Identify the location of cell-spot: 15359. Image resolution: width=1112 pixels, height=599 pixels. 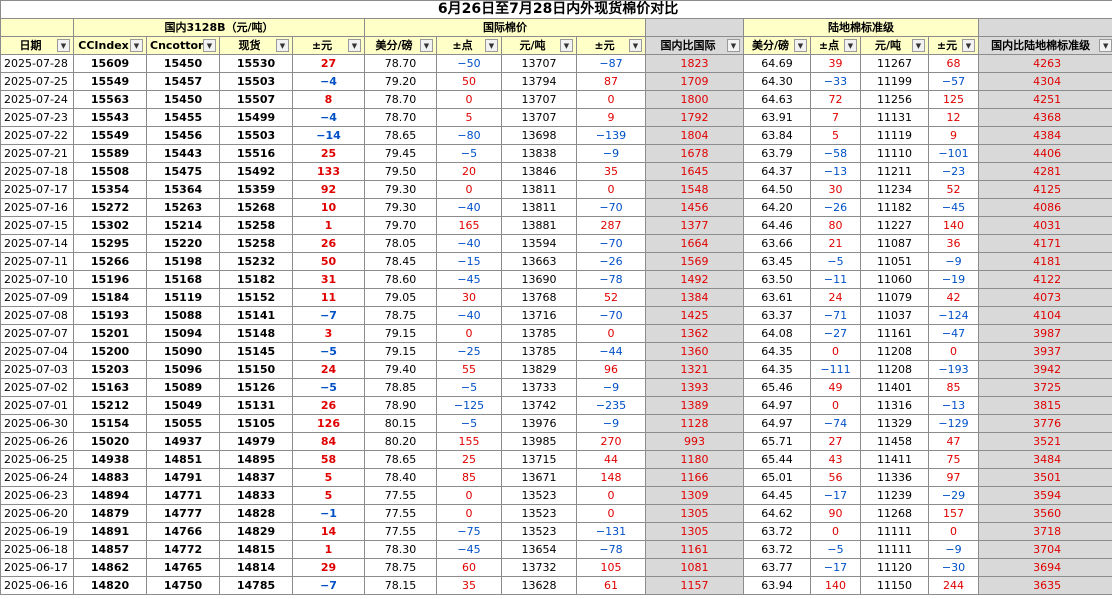
(256, 189).